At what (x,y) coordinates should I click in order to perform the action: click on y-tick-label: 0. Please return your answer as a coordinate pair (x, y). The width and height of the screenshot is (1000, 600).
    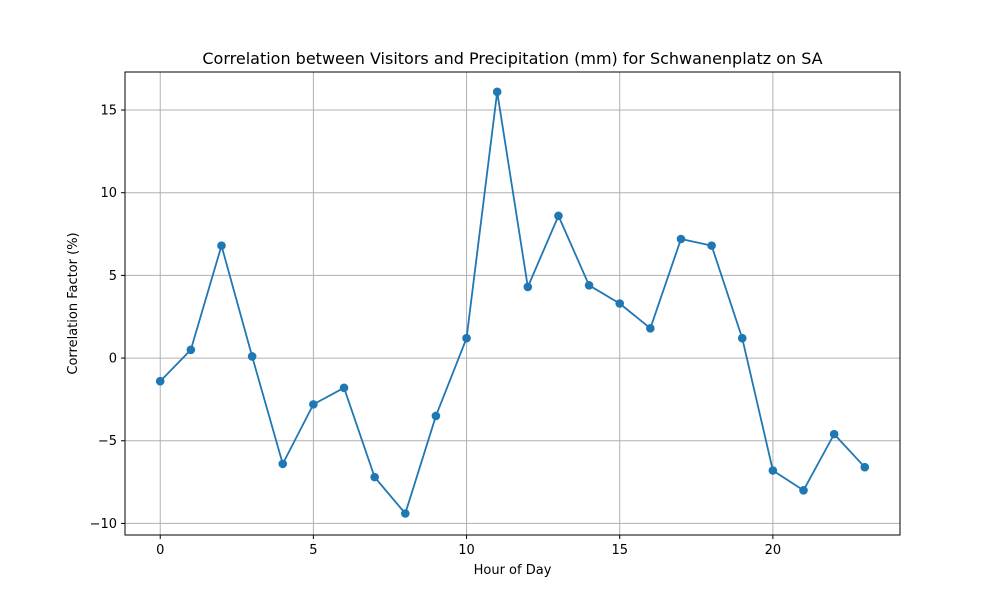
    Looking at the image, I should click on (113, 359).